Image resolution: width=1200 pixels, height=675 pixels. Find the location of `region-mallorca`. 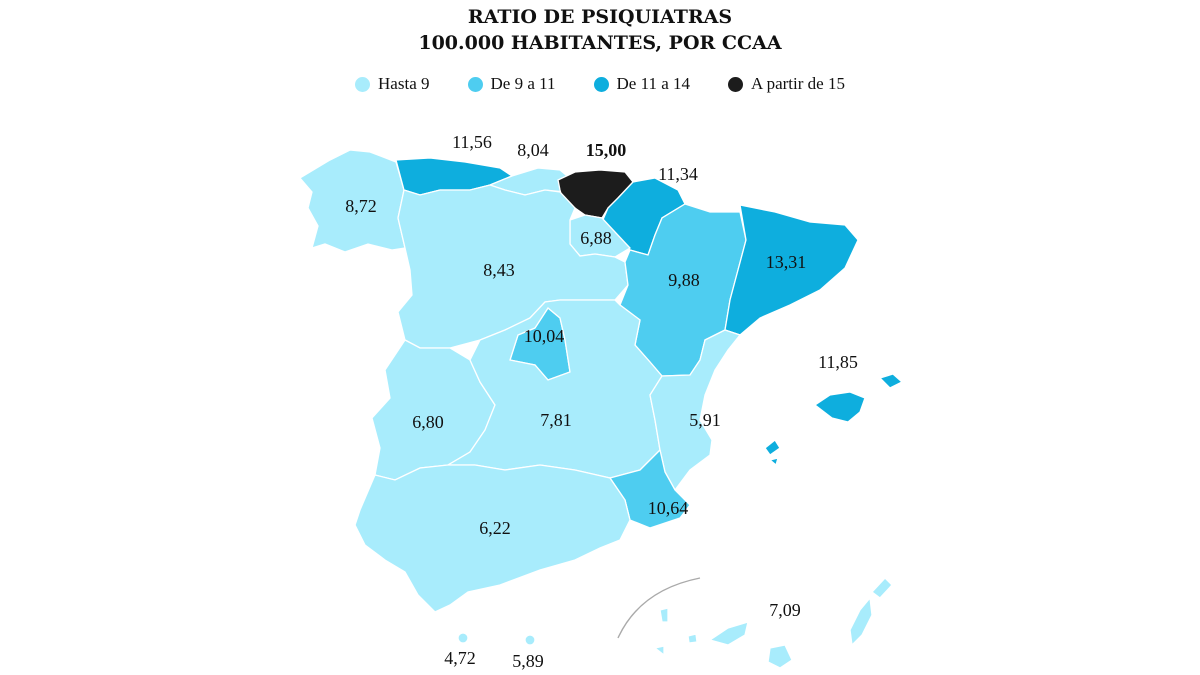

region-mallorca is located at coordinates (839, 407).